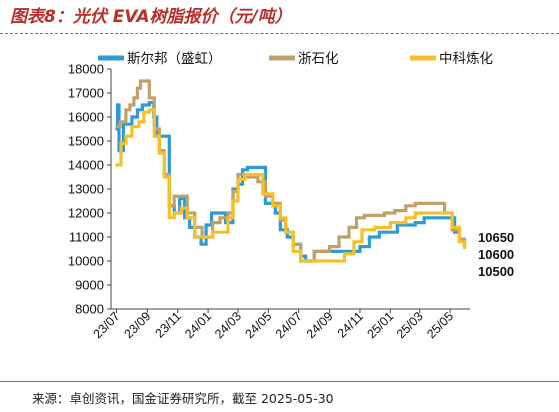 This screenshot has width=559, height=412. Describe the element at coordinates (279, 381) in the screenshot. I see `source-divider` at that location.